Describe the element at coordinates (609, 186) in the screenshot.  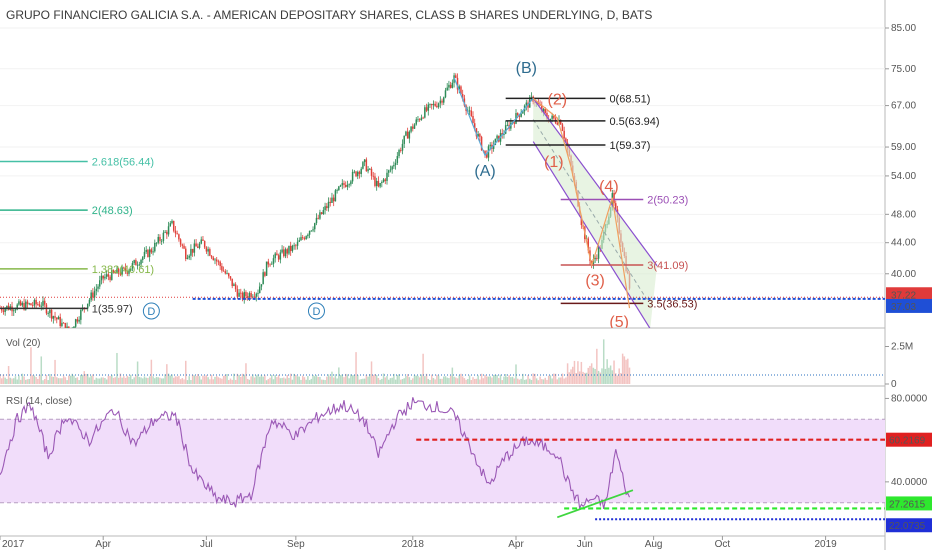
I see `wave-label: (4)` at that location.